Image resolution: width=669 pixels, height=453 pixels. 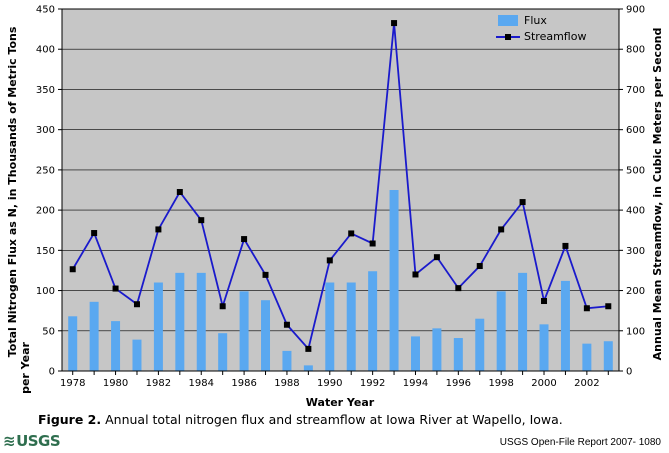 I want to click on left-axis-tick-label: 150, so click(x=45, y=251).